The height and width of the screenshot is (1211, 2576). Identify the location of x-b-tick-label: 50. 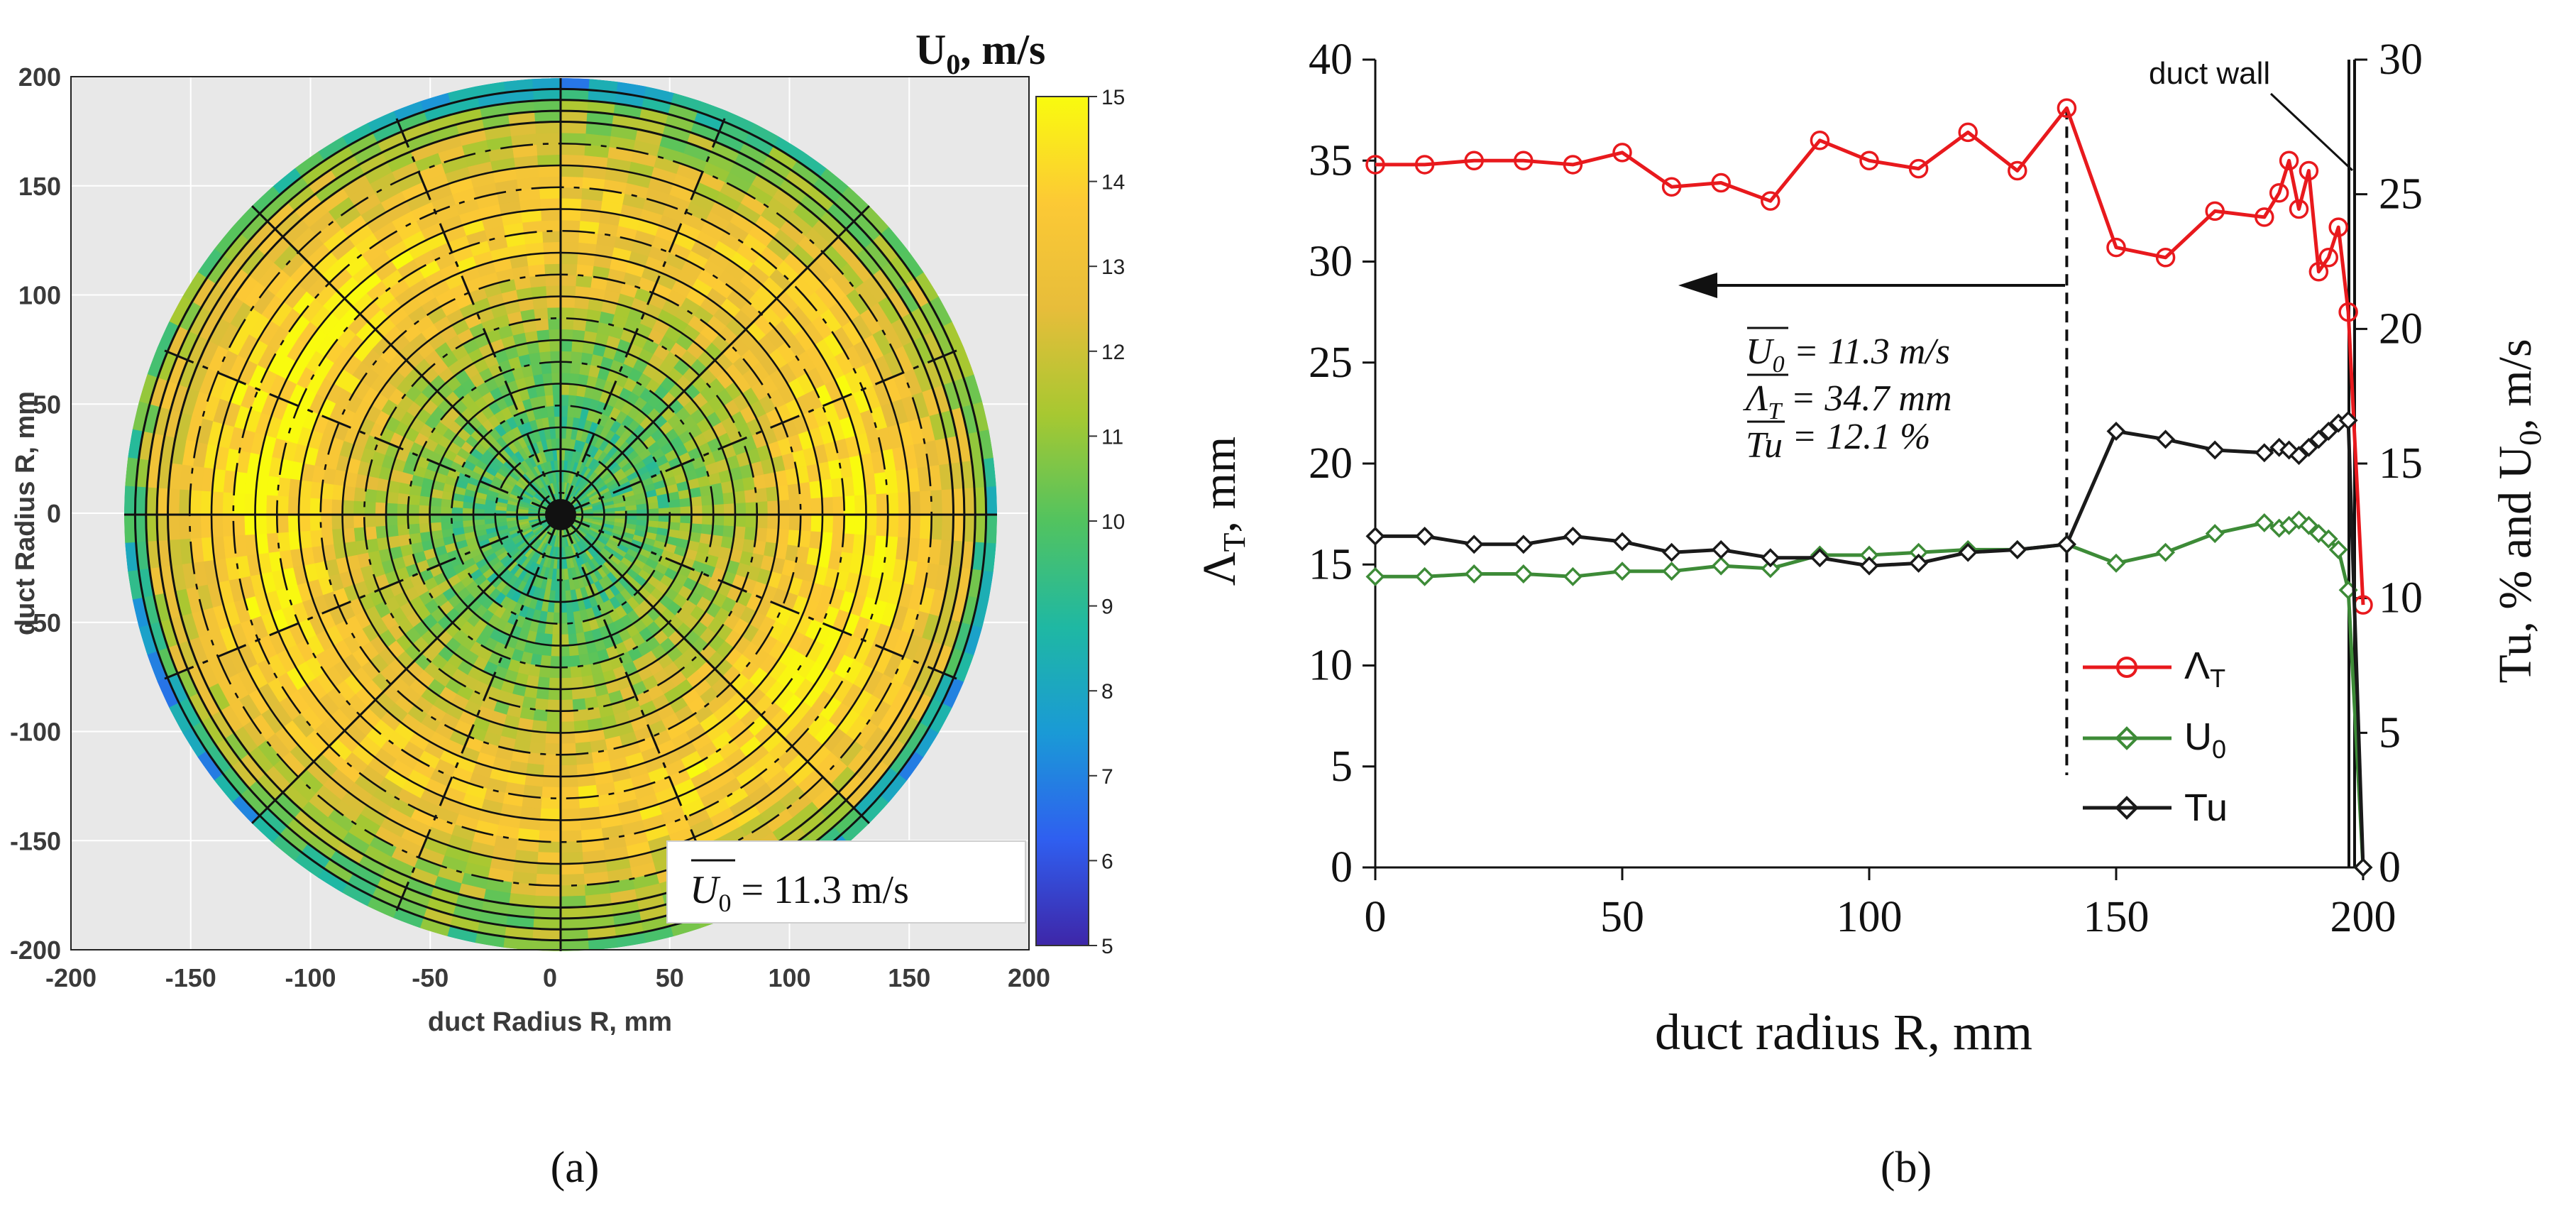
(1622, 917).